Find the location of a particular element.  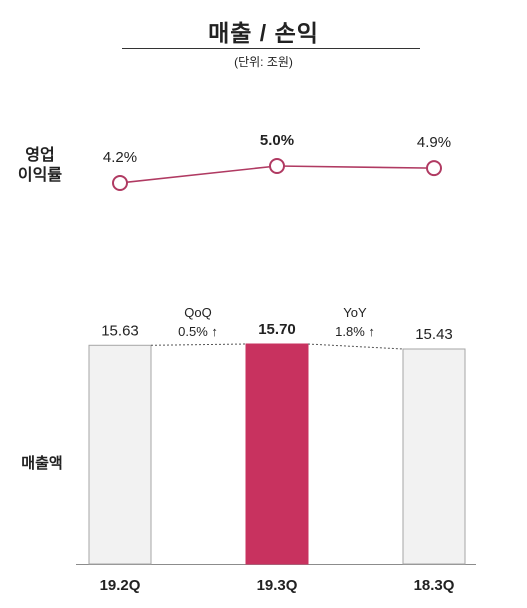

bar-value-label-18.3Q: 15.43 is located at coordinates (434, 334).